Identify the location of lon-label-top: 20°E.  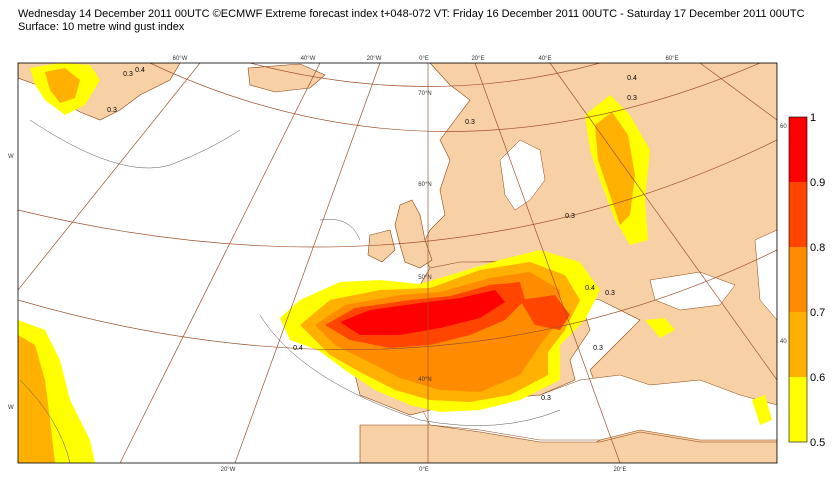
(477, 59).